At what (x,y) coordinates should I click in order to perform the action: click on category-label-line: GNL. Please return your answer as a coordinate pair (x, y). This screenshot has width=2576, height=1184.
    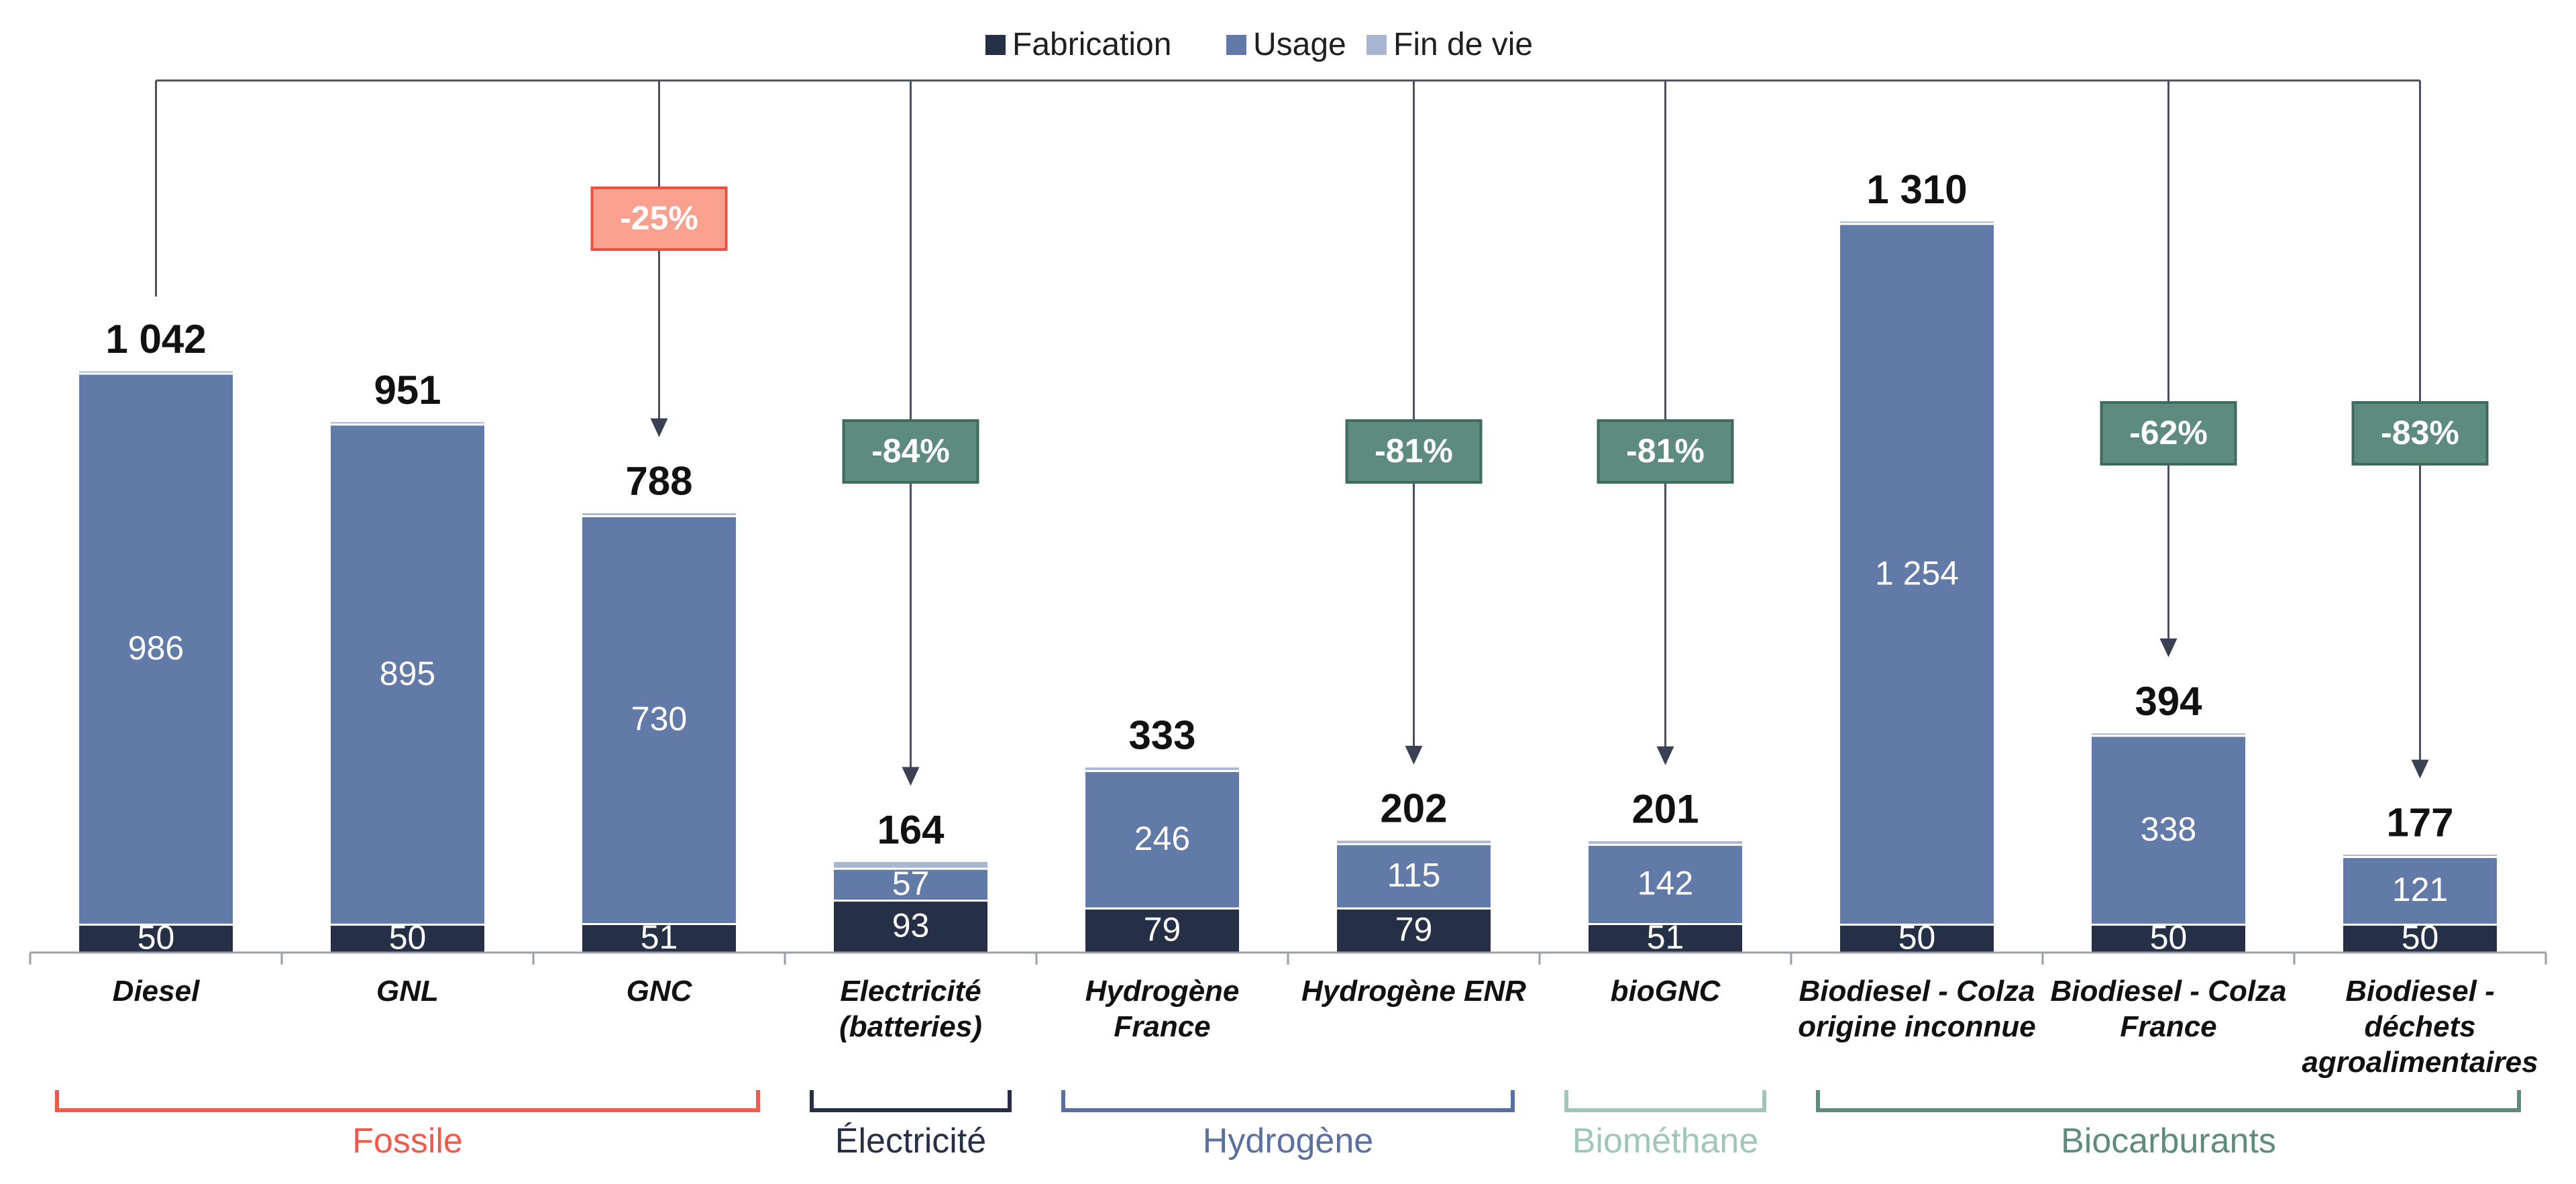
    Looking at the image, I should click on (407, 991).